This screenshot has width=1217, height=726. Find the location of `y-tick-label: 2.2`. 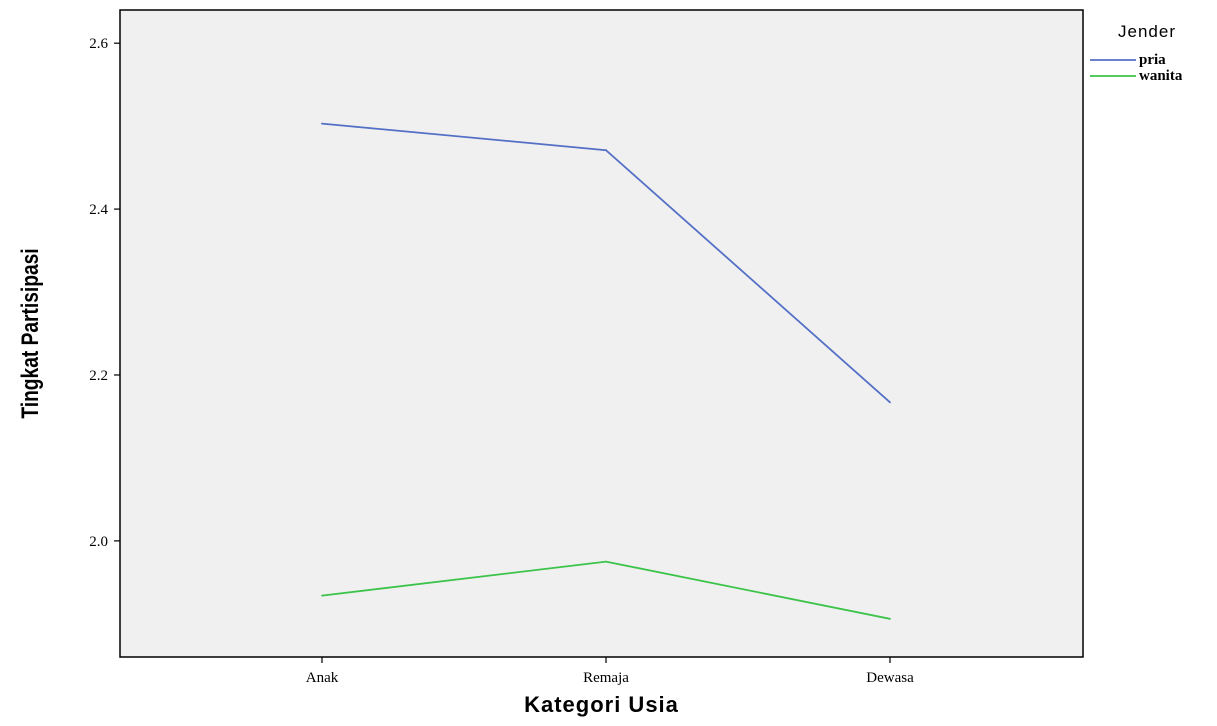

y-tick-label: 2.2 is located at coordinates (98, 376).